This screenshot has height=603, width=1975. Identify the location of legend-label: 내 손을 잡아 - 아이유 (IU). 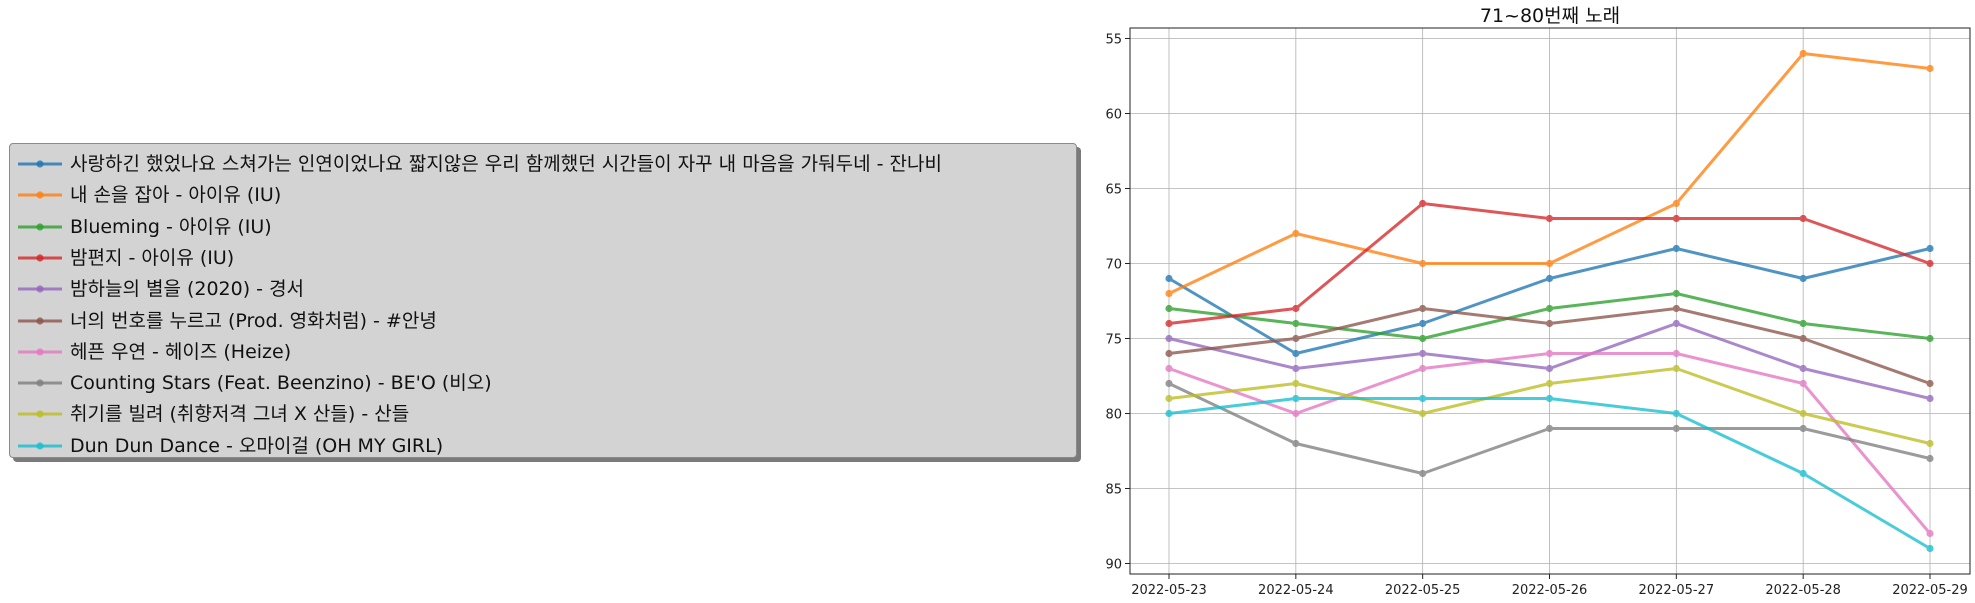
(176, 195).